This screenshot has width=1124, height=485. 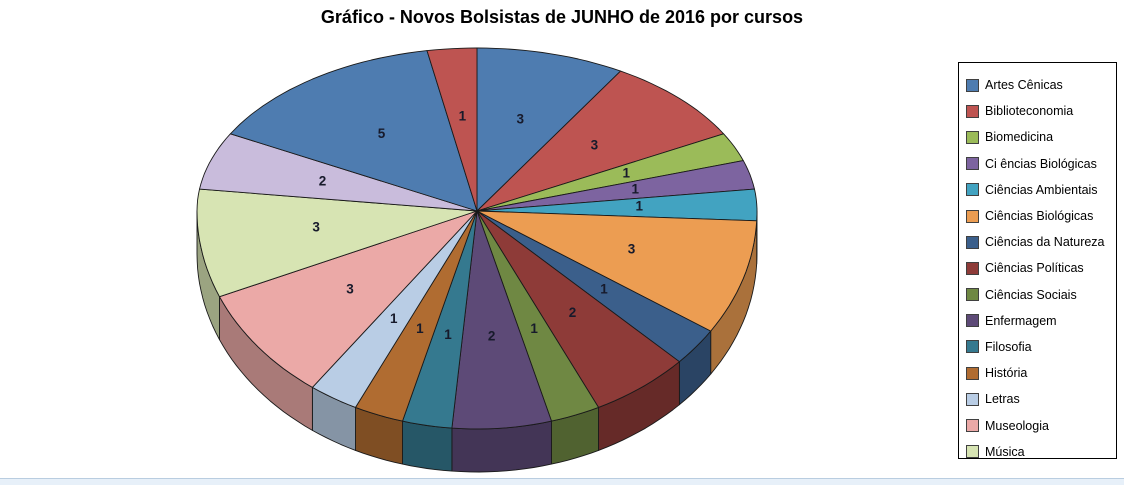 What do you see at coordinates (1039, 373) in the screenshot?
I see `legend-item-11: História` at bounding box center [1039, 373].